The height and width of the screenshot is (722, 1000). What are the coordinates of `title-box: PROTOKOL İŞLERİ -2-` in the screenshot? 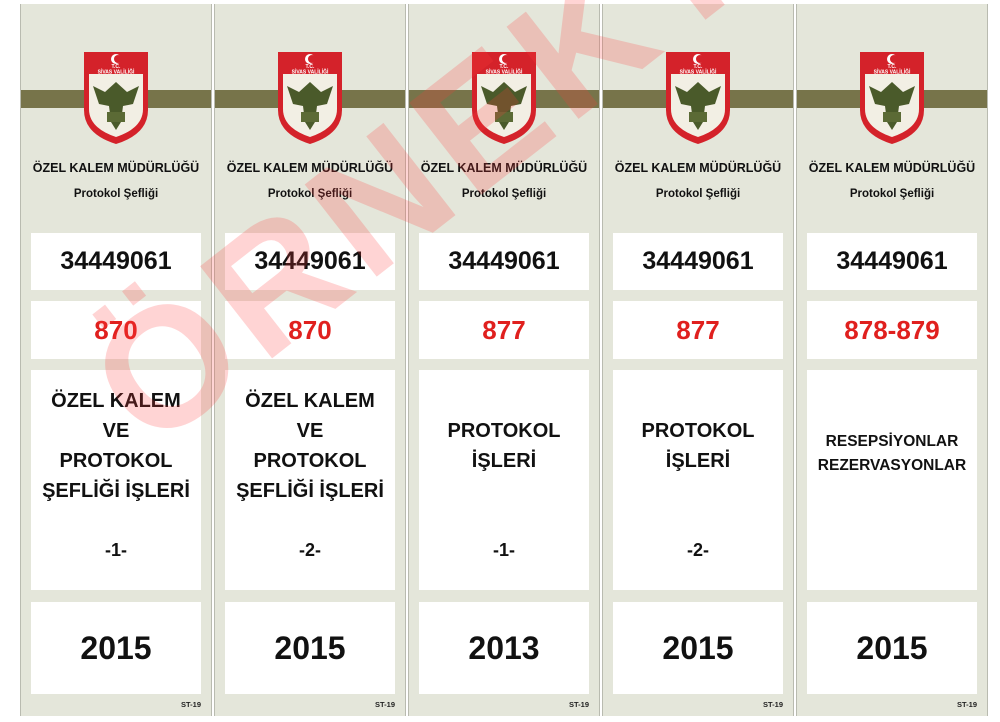 It's located at (698, 480).